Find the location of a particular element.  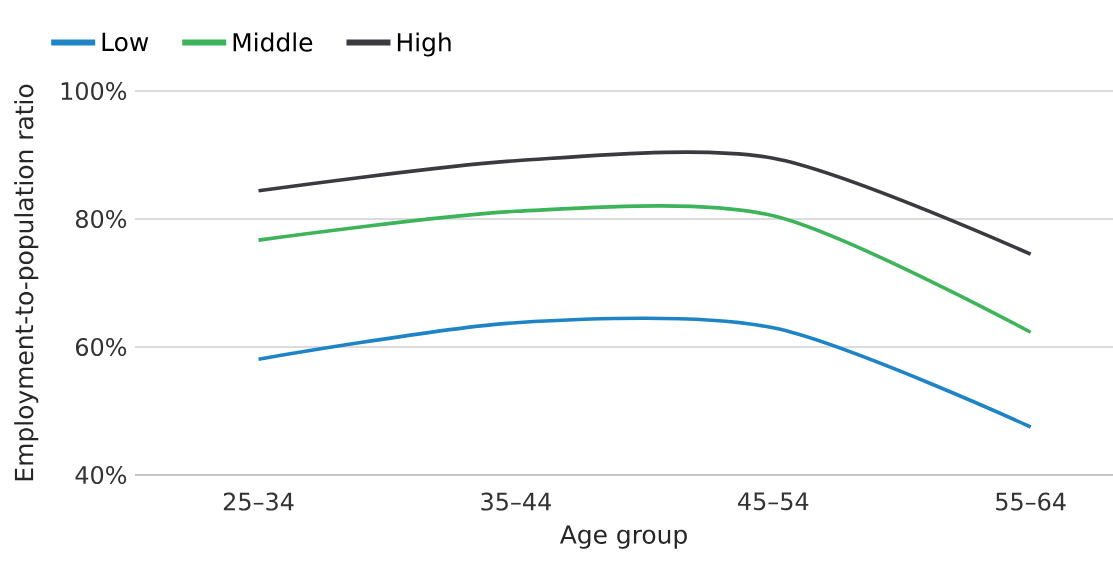

y-tick-label: 80% is located at coordinates (101, 219).